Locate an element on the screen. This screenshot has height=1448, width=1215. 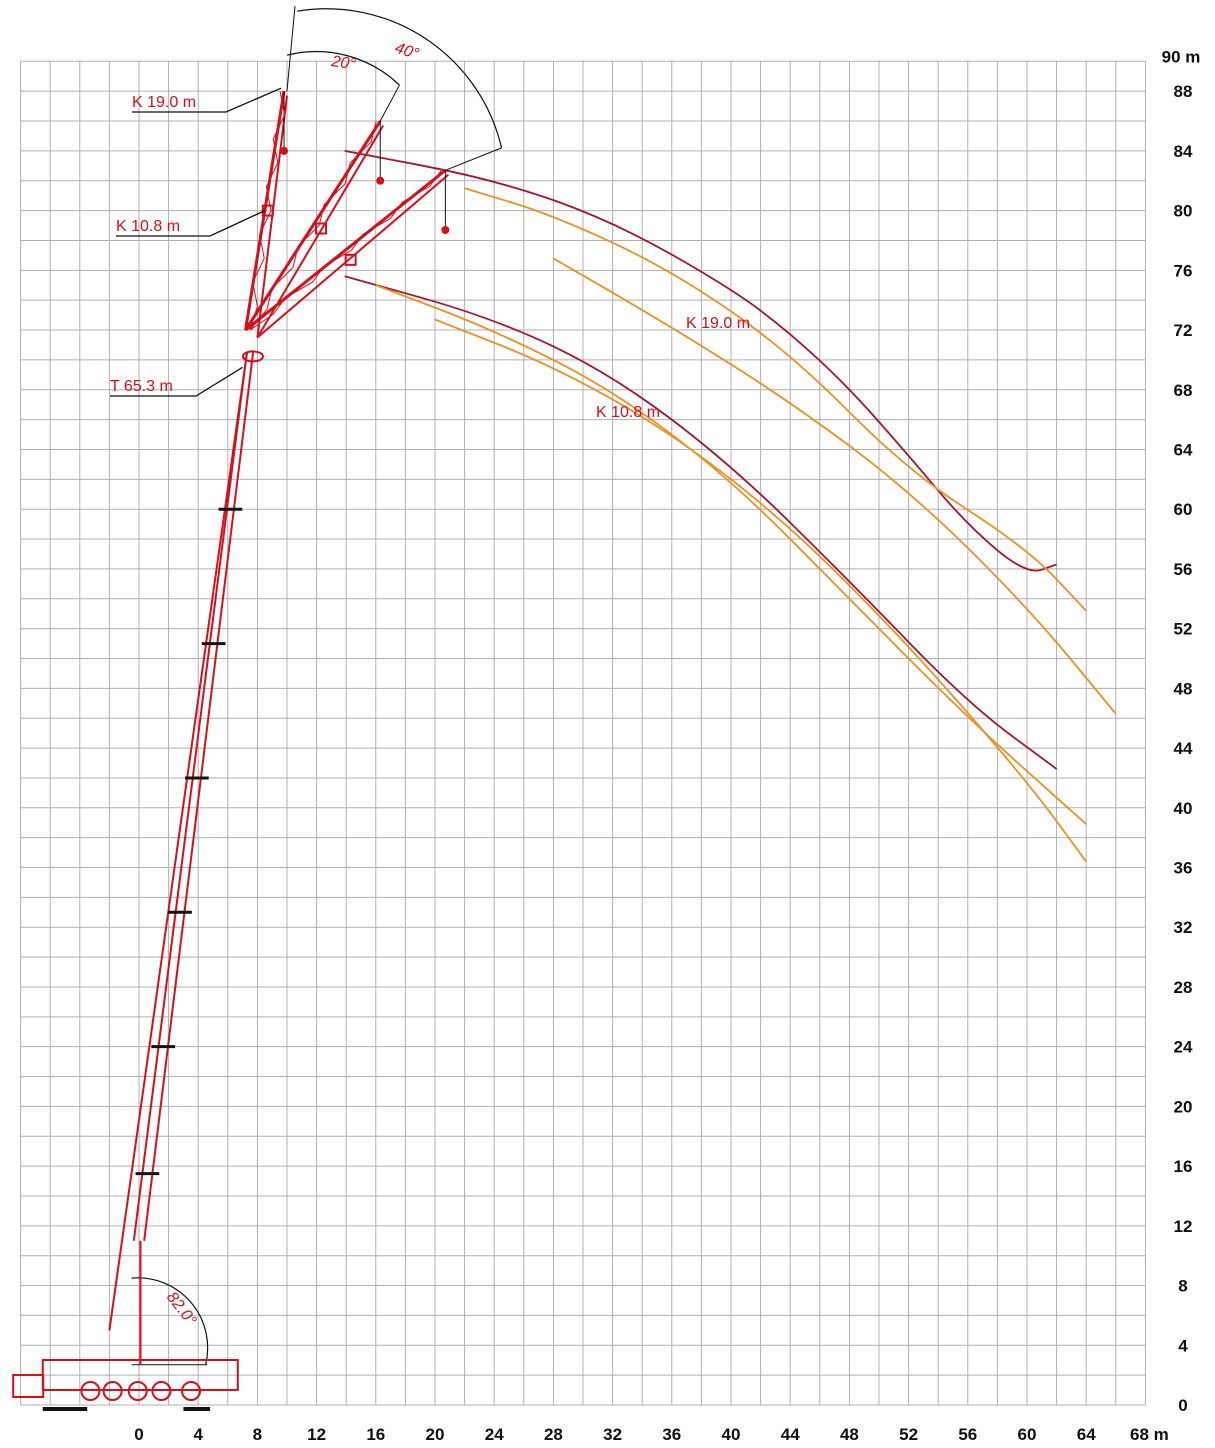
y-tick-label: 44 is located at coordinates (1183, 748).